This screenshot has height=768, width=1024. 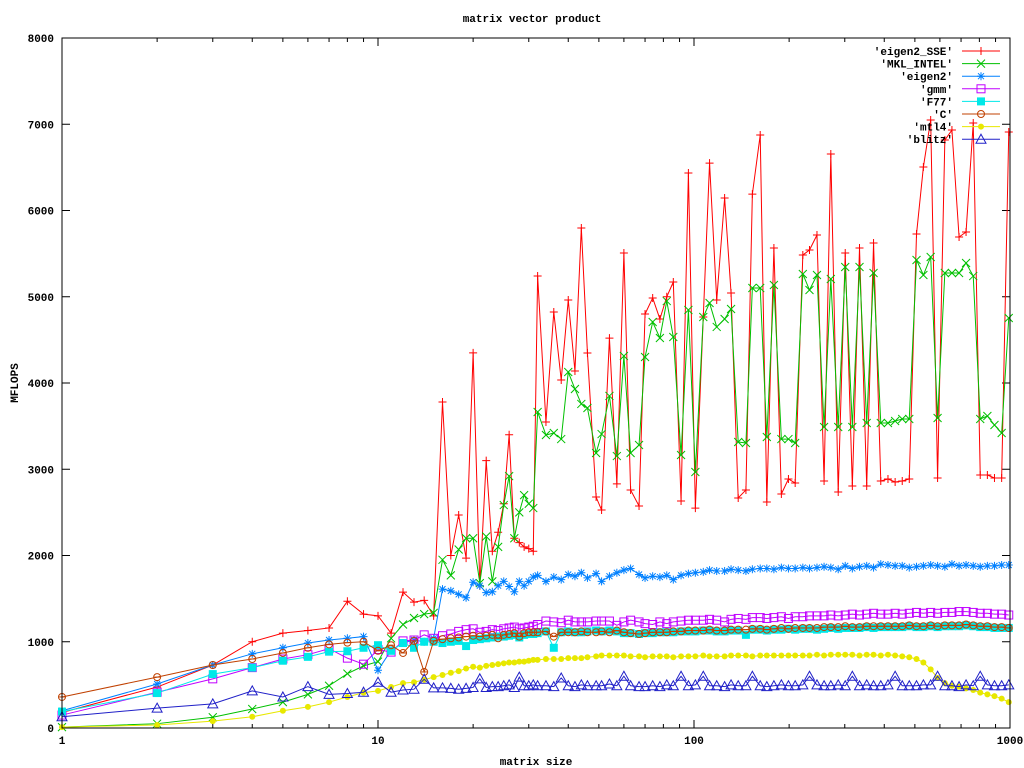 What do you see at coordinates (41, 385) in the screenshot?
I see `y-tick-label: 4000` at bounding box center [41, 385].